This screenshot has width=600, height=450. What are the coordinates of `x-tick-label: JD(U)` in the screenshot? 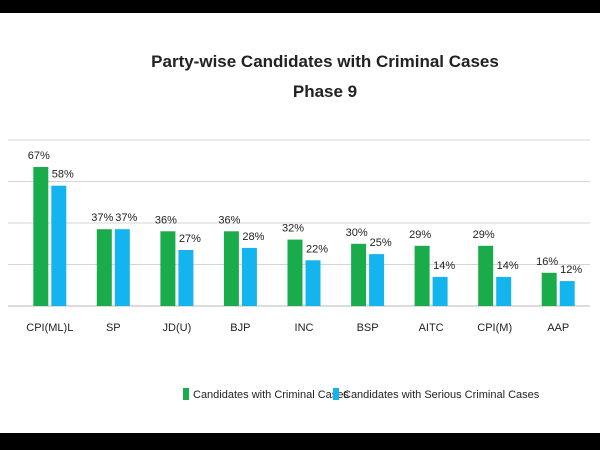 It's located at (177, 328).